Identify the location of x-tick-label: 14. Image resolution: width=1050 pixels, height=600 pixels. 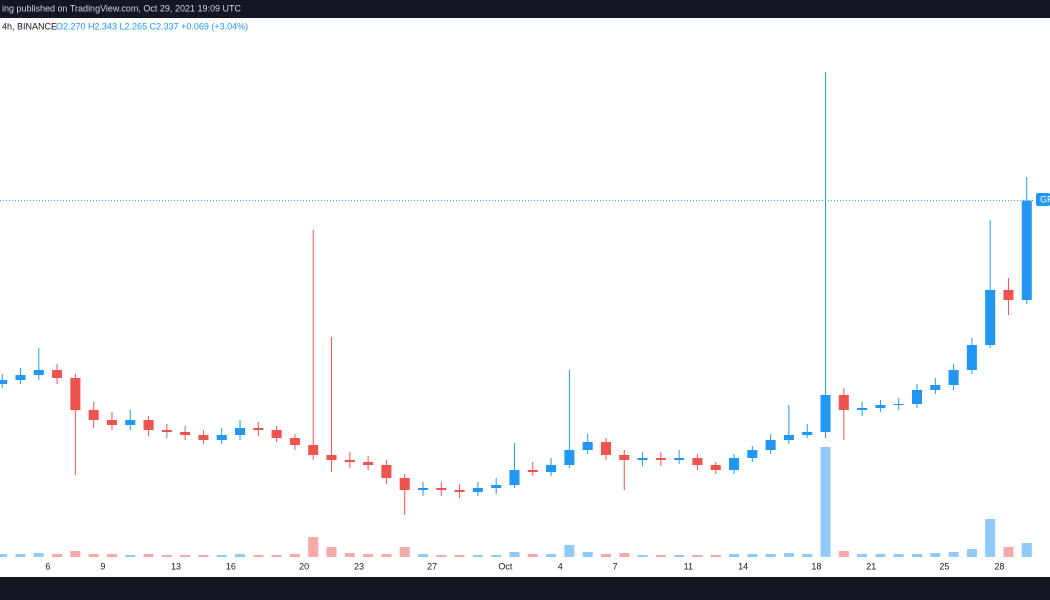
(743, 566).